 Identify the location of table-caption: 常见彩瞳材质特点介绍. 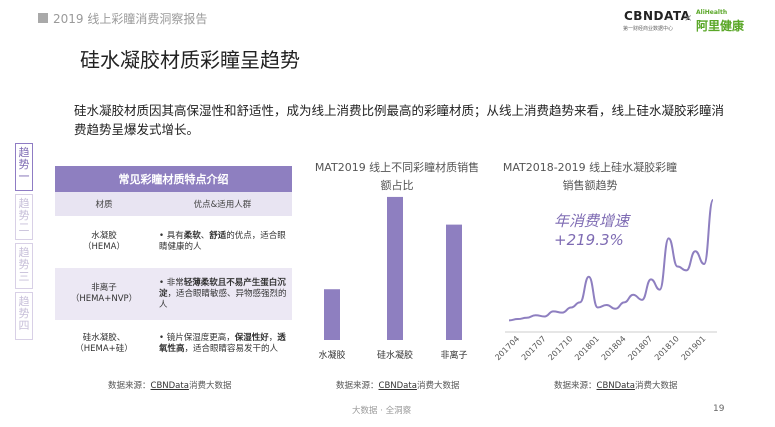
(173, 179).